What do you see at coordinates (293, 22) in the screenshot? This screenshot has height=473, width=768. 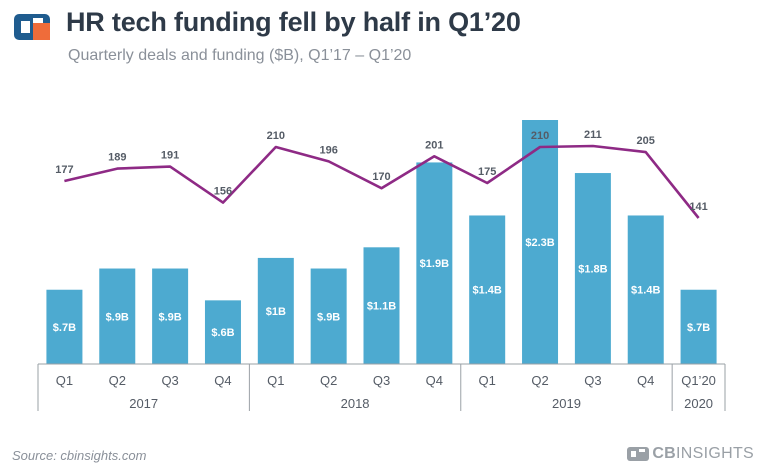 I see `chart-title: HR tech funding fell by half in Q1’20` at bounding box center [293, 22].